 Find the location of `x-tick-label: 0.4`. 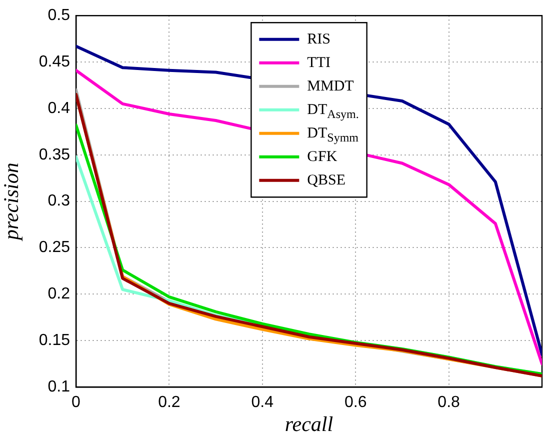

x-tick-label: 0.4 is located at coordinates (262, 403).